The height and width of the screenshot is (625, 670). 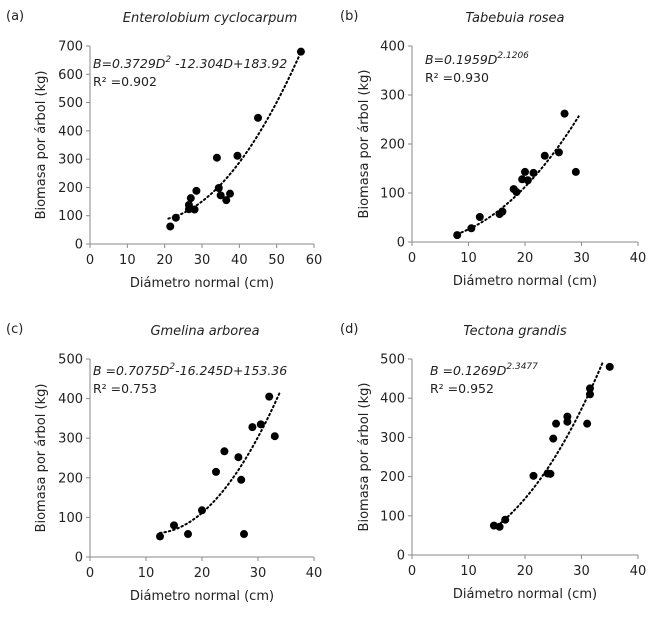 What do you see at coordinates (131, 370) in the screenshot?
I see `equation-main: B =0.7075D` at bounding box center [131, 370].